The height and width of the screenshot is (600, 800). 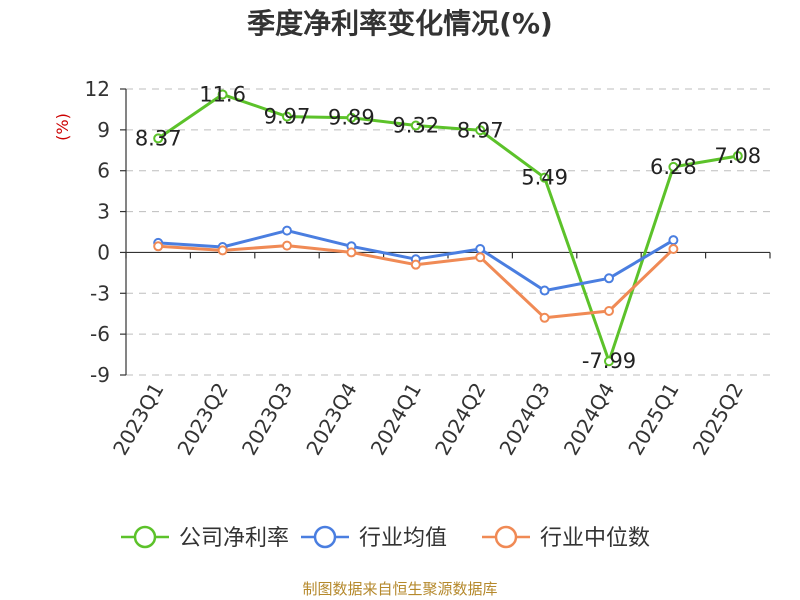 I want to click on data-label: 6.28, so click(x=673, y=167).